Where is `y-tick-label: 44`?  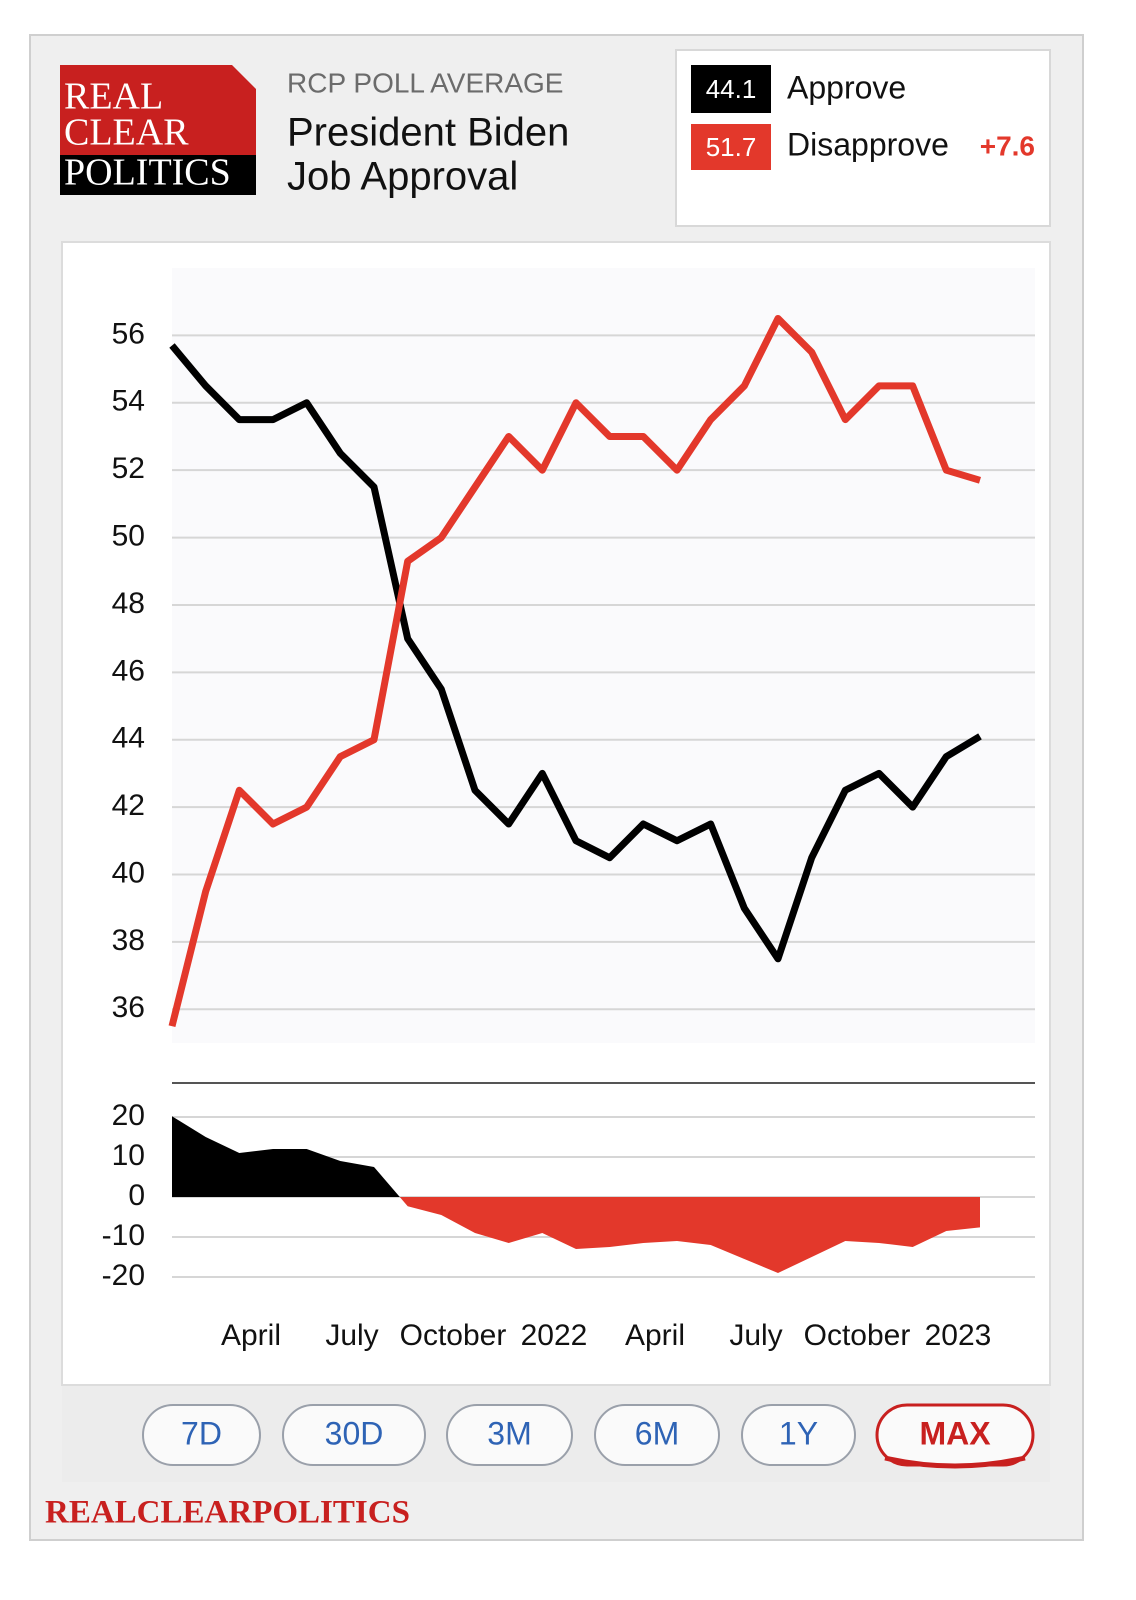
y-tick-label: 44 is located at coordinates (128, 738).